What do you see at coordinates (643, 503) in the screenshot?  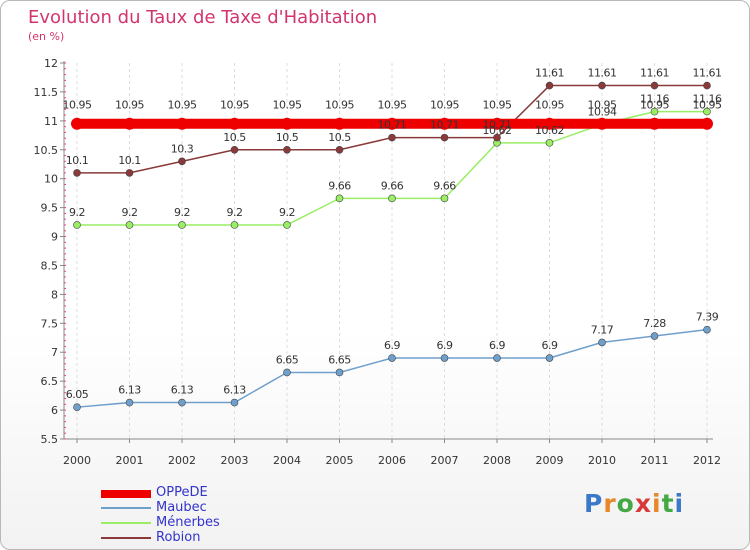 I see `logo-letter: x` at bounding box center [643, 503].